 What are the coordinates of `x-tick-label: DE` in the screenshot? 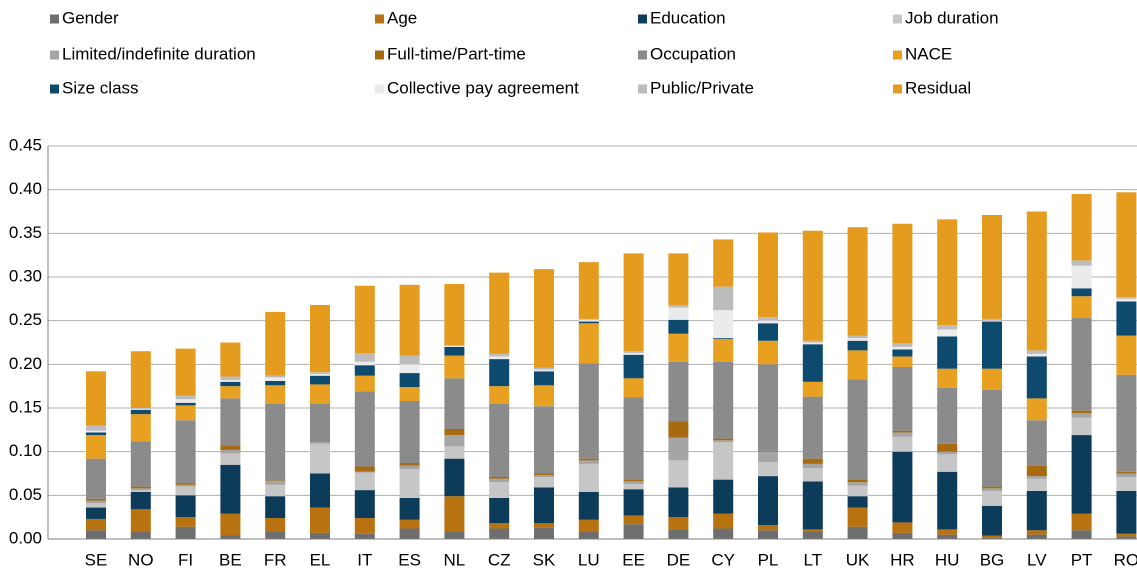 It's located at (679, 559).